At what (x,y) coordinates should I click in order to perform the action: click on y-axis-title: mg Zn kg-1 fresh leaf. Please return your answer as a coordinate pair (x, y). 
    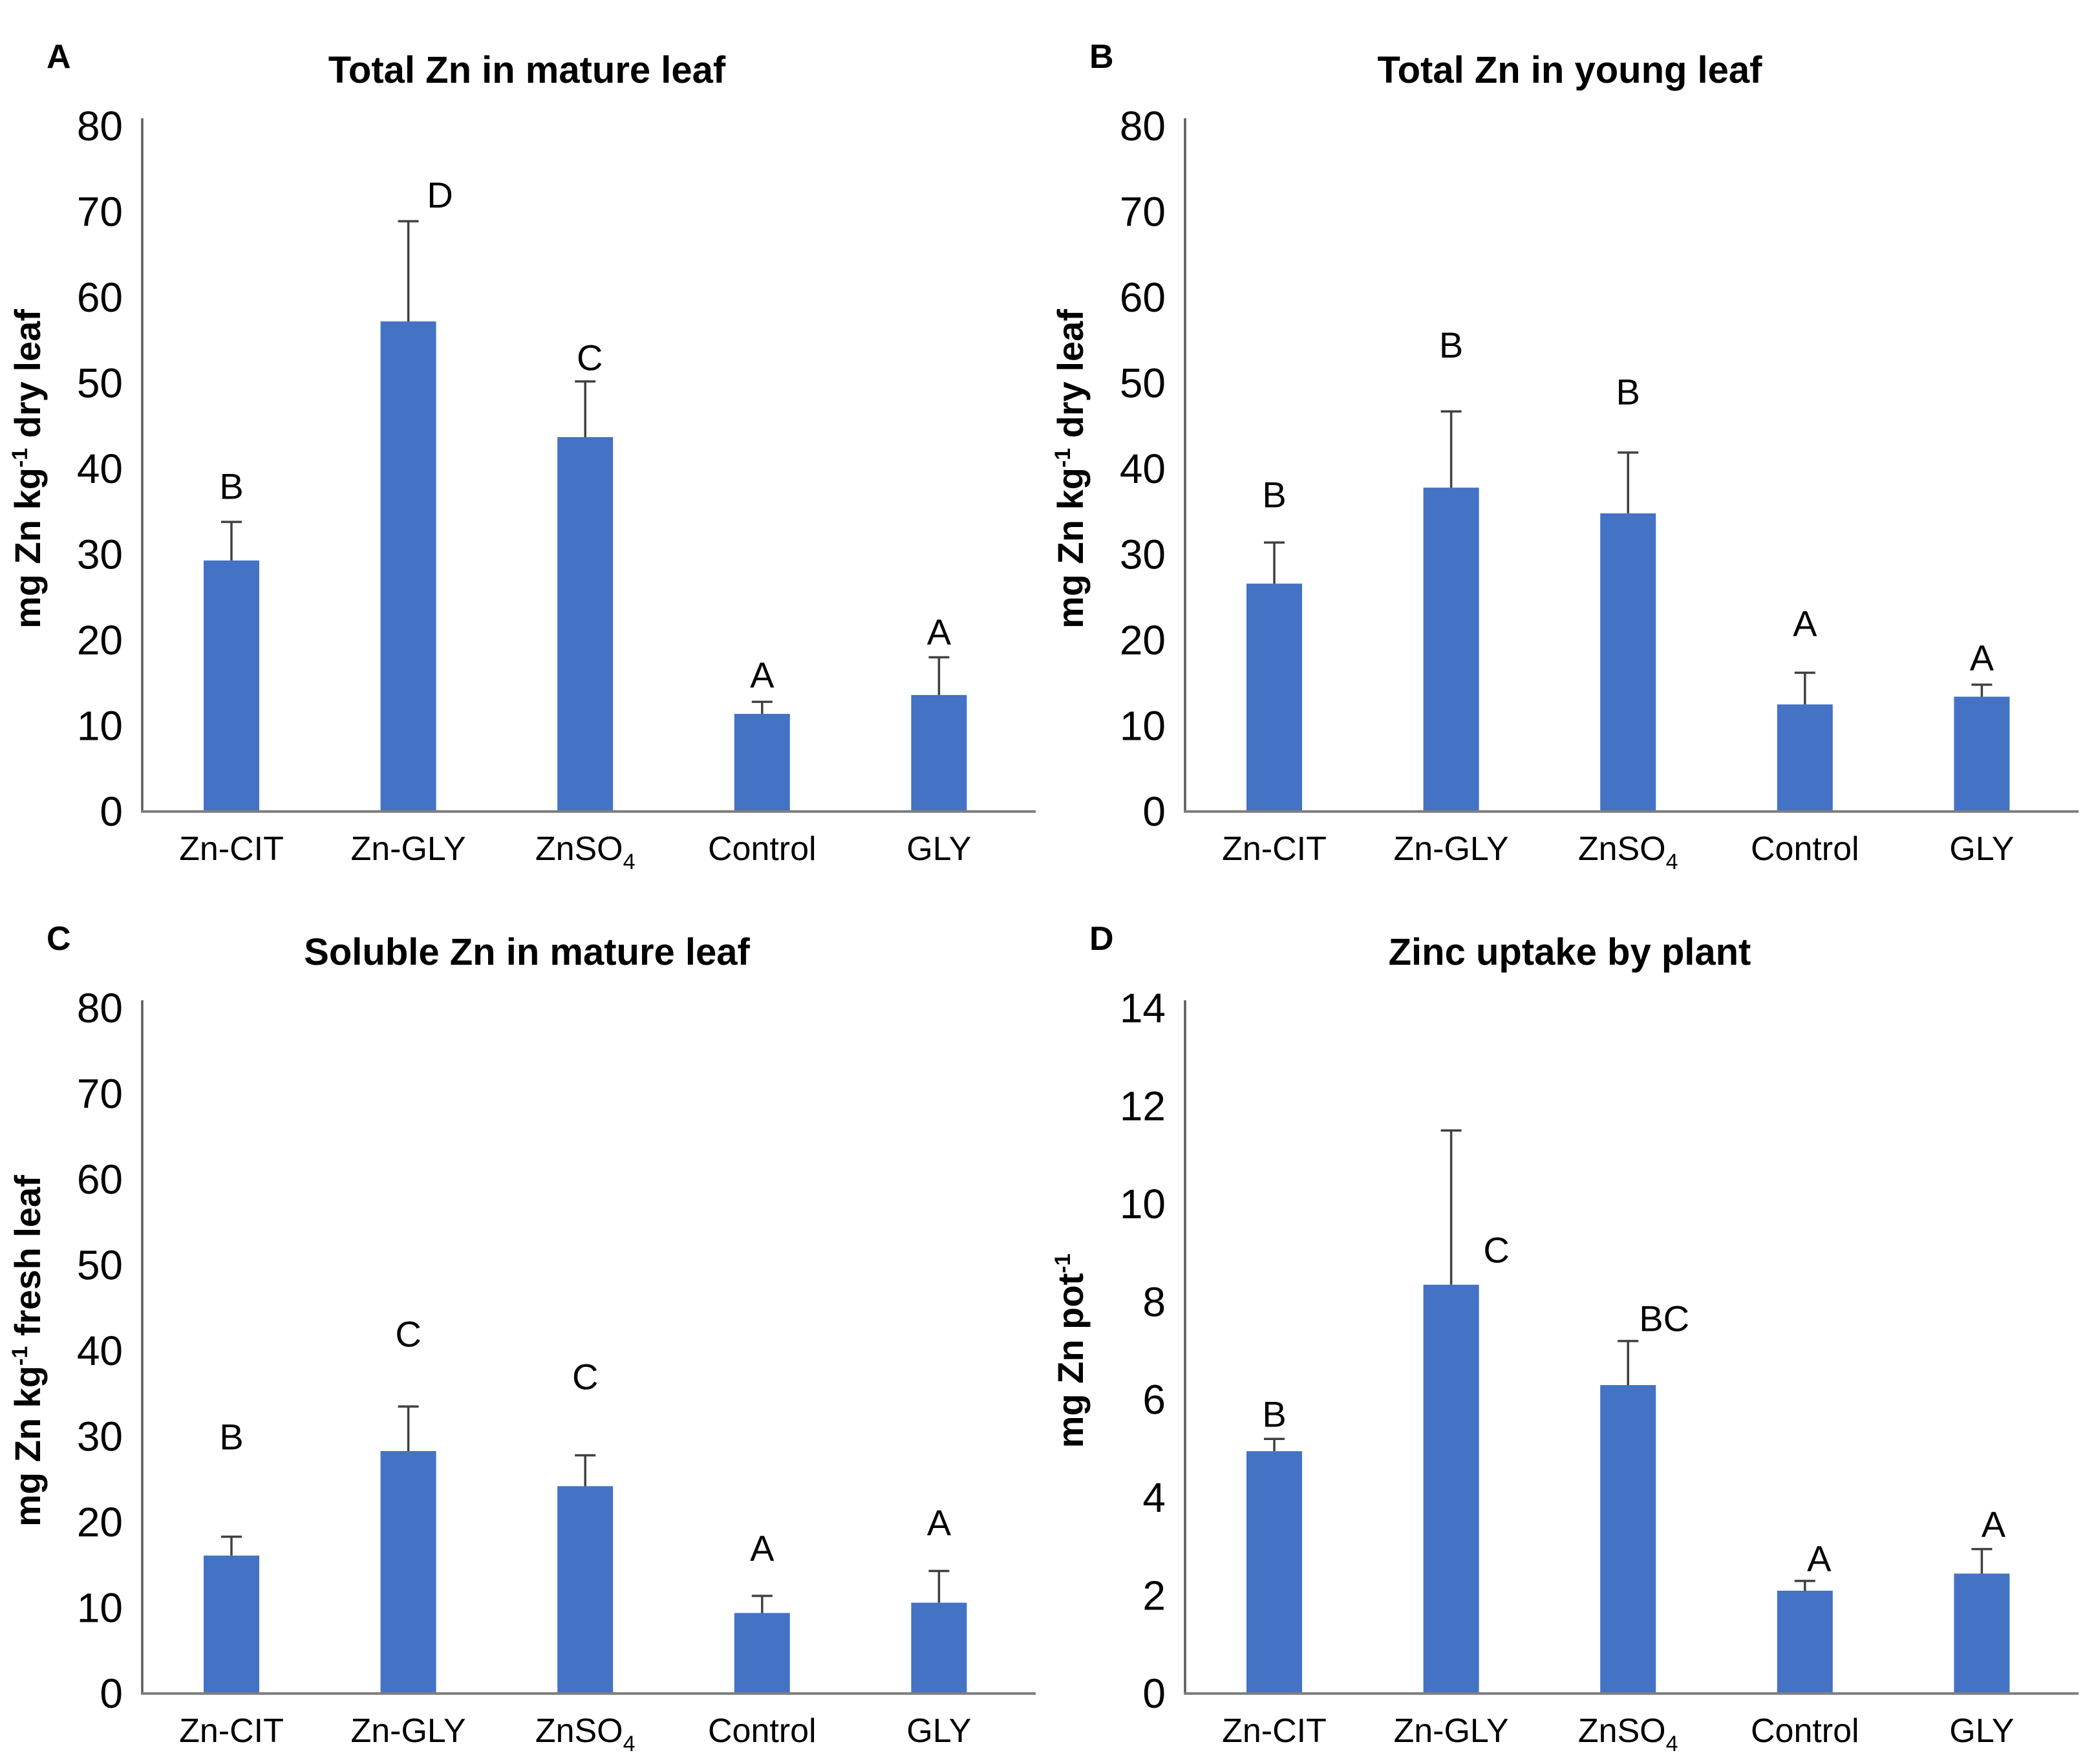
    Looking at the image, I should click on (27, 1351).